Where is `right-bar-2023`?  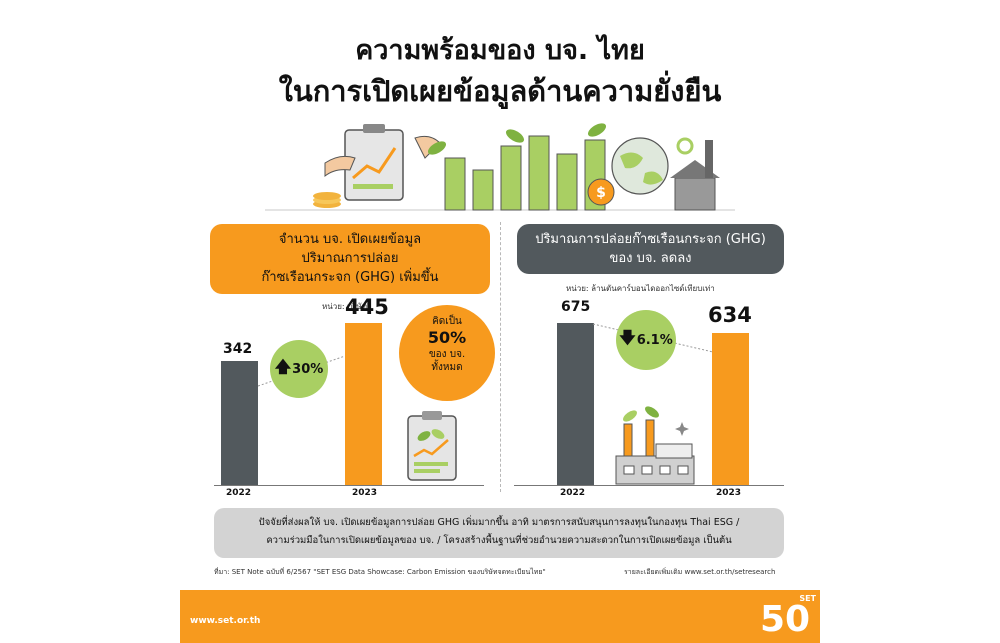 right-bar-2023 is located at coordinates (730, 409).